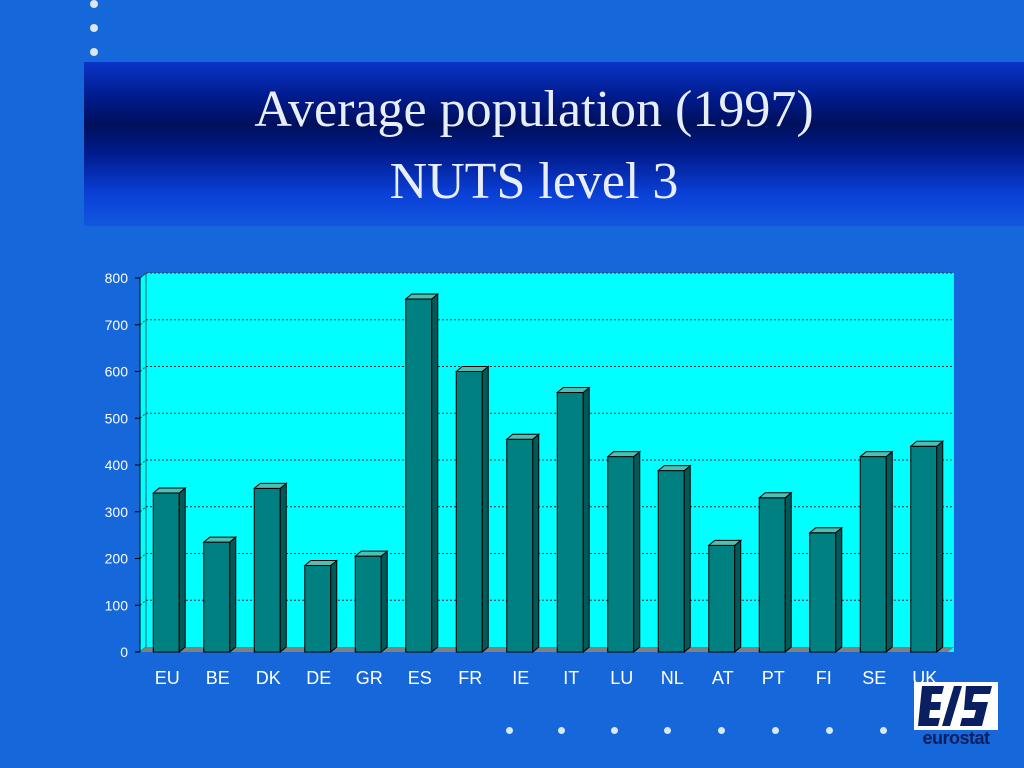 The width and height of the screenshot is (1024, 768). I want to click on eurostat-logo: eurostat, so click(956, 717).